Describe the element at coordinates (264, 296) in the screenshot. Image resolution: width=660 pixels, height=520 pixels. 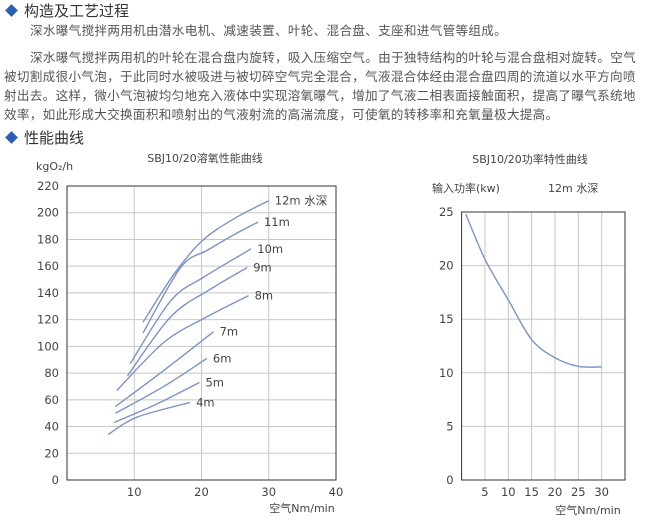
I see `series-label: 8m` at that location.